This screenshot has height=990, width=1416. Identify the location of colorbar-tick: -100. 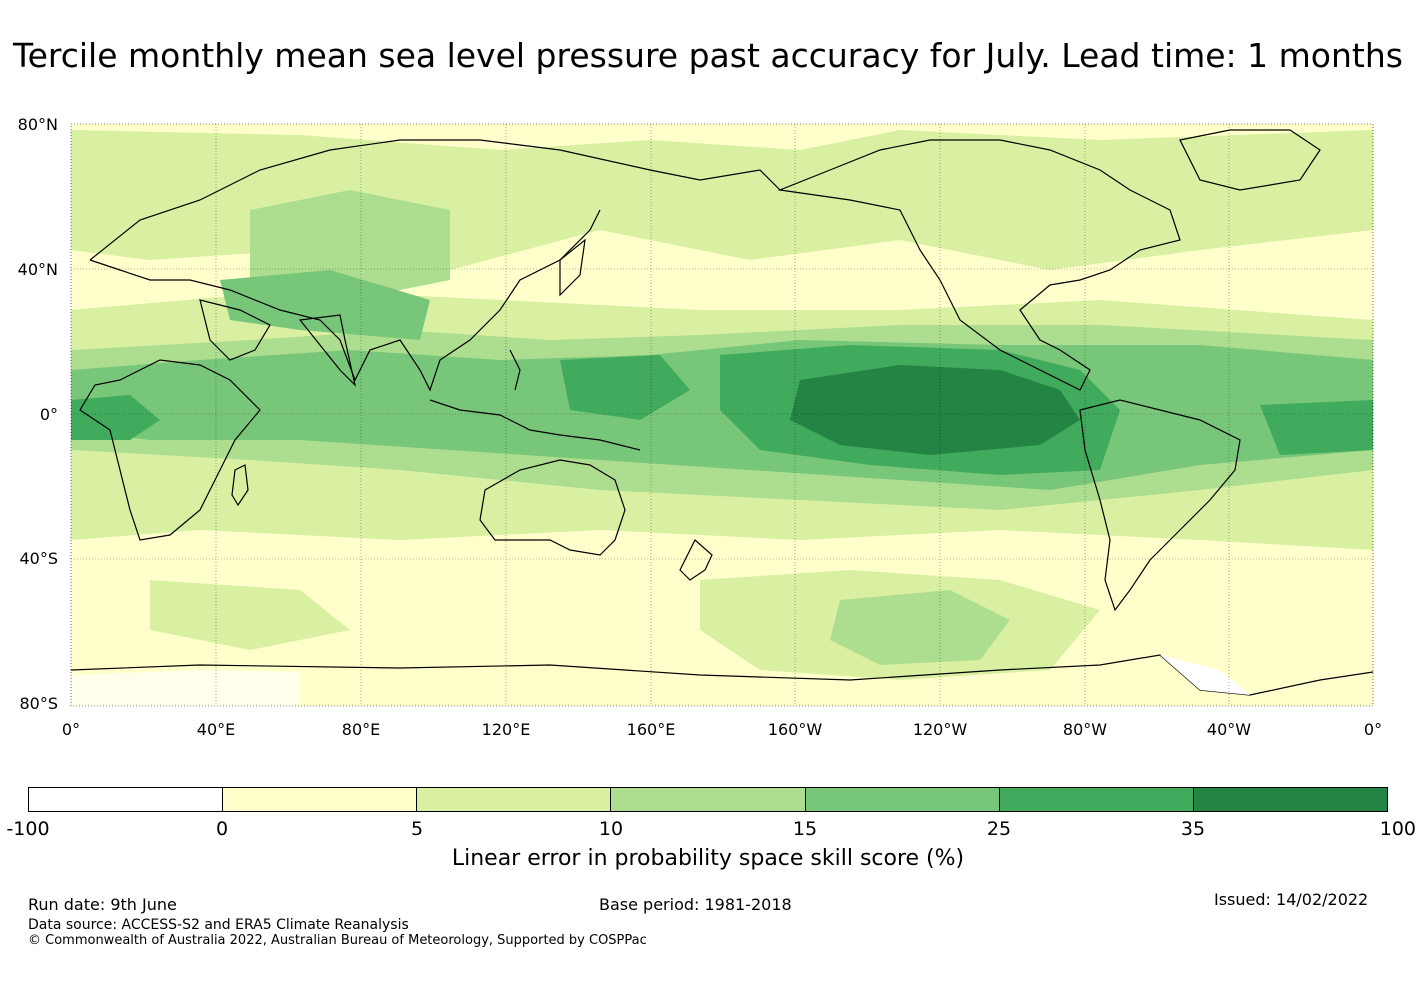
(28, 829).